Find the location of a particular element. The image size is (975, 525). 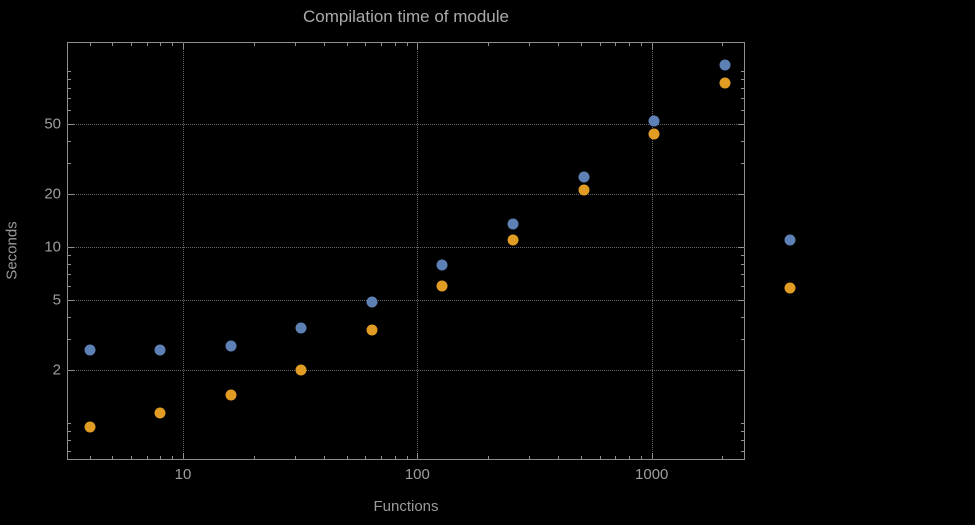

x-tick-label: 1000 is located at coordinates (652, 474).